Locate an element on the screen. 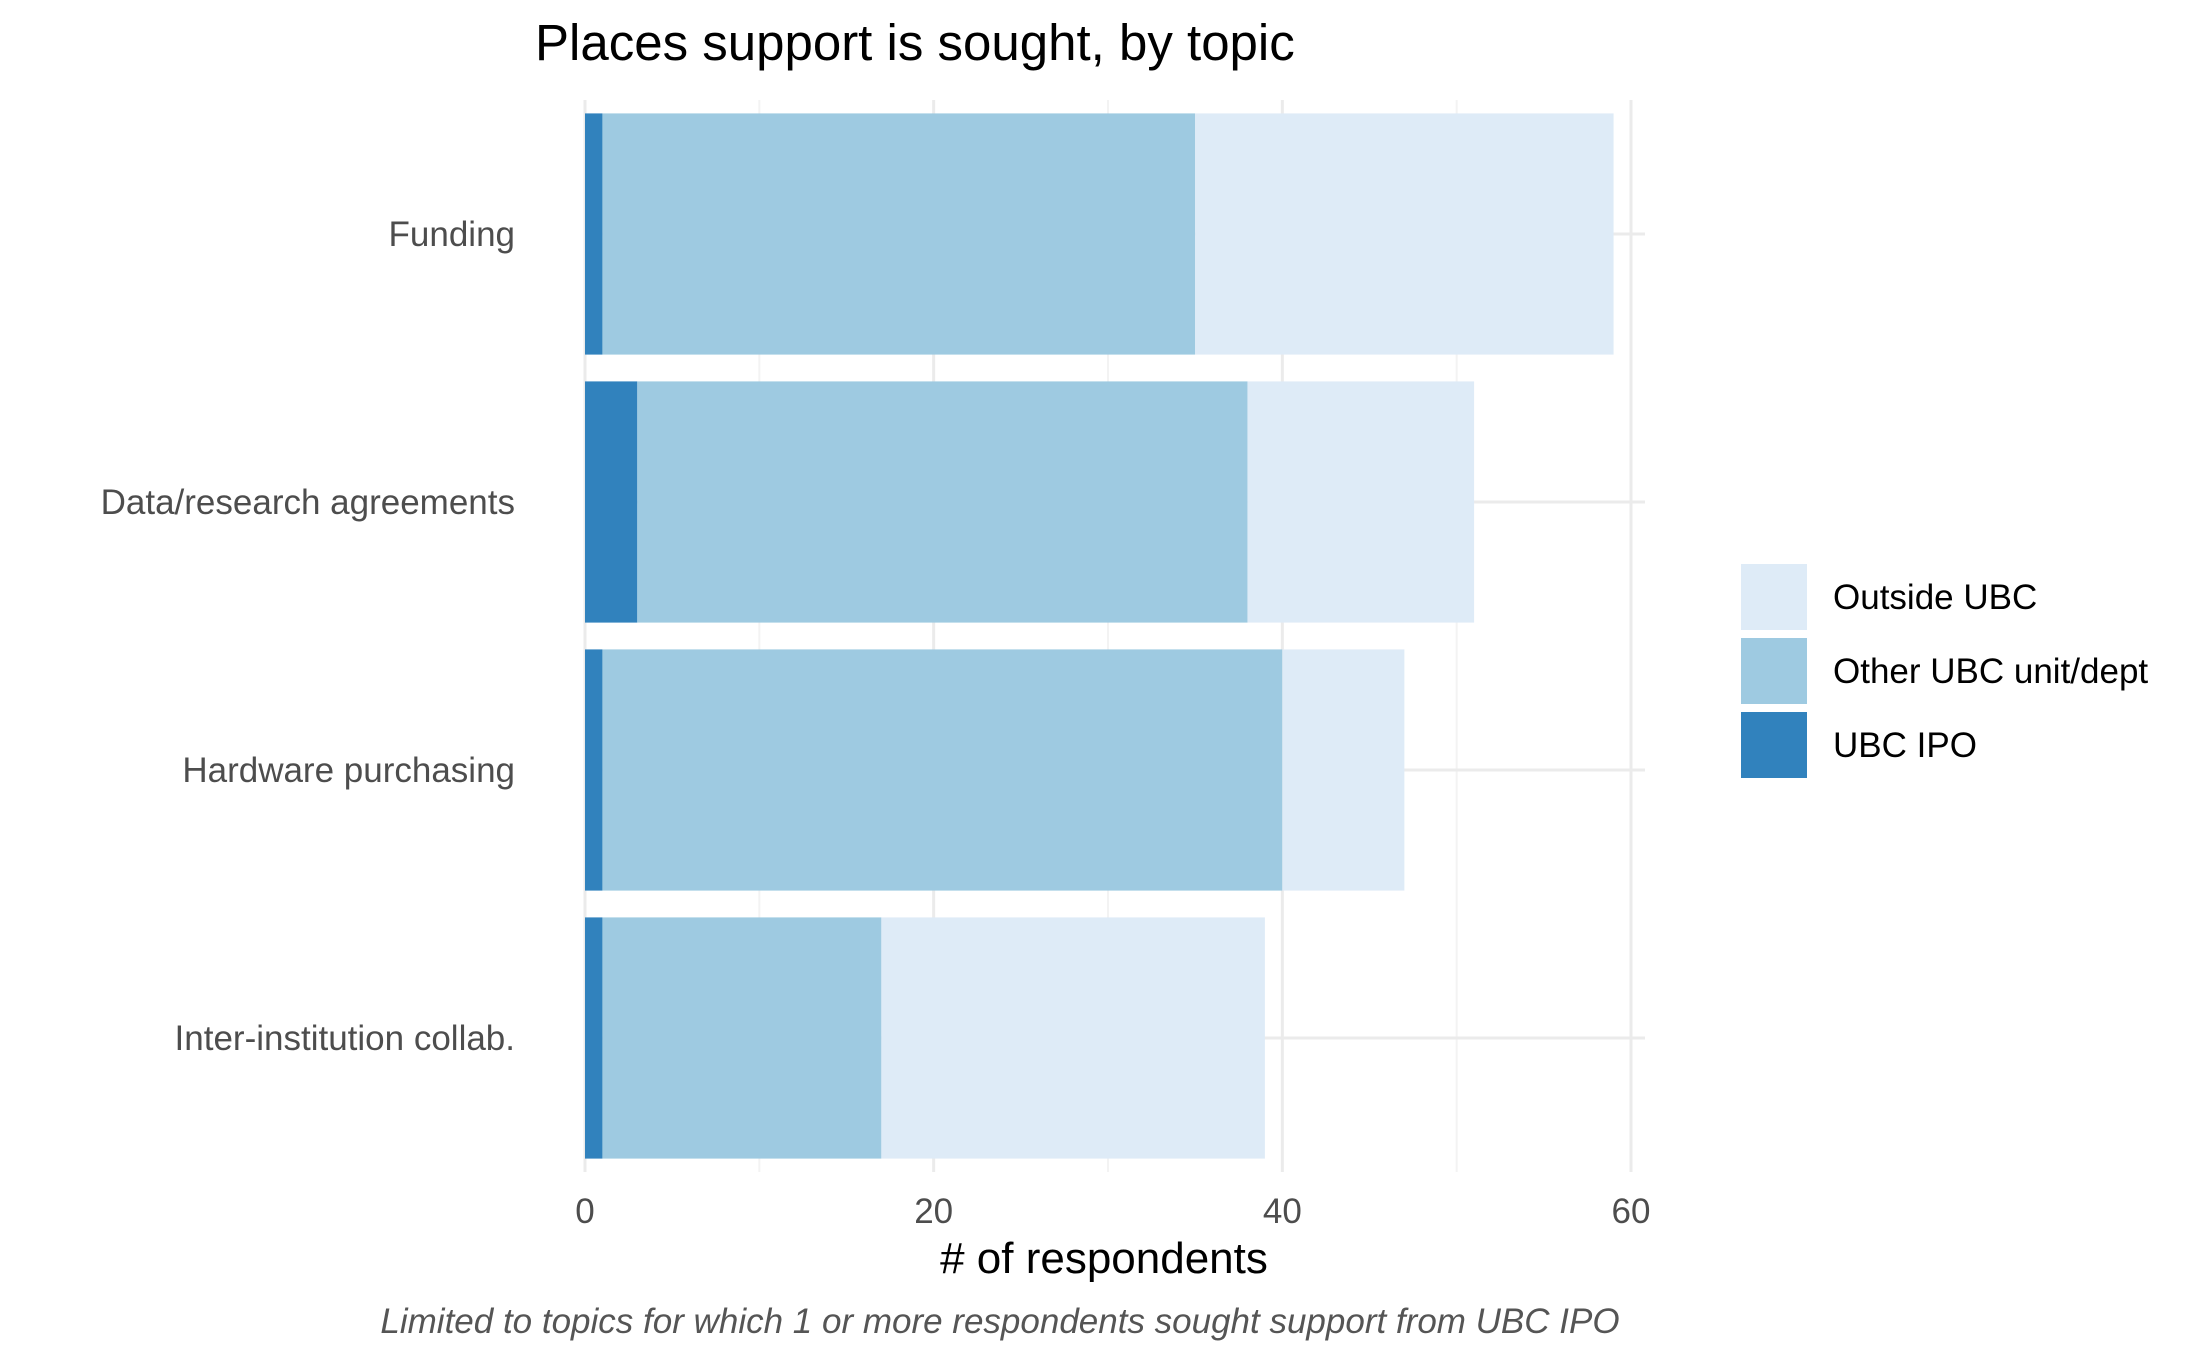 This screenshot has height=1350, width=2187. bar-inter-institution-collab-outside-ubc is located at coordinates (1073, 1038).